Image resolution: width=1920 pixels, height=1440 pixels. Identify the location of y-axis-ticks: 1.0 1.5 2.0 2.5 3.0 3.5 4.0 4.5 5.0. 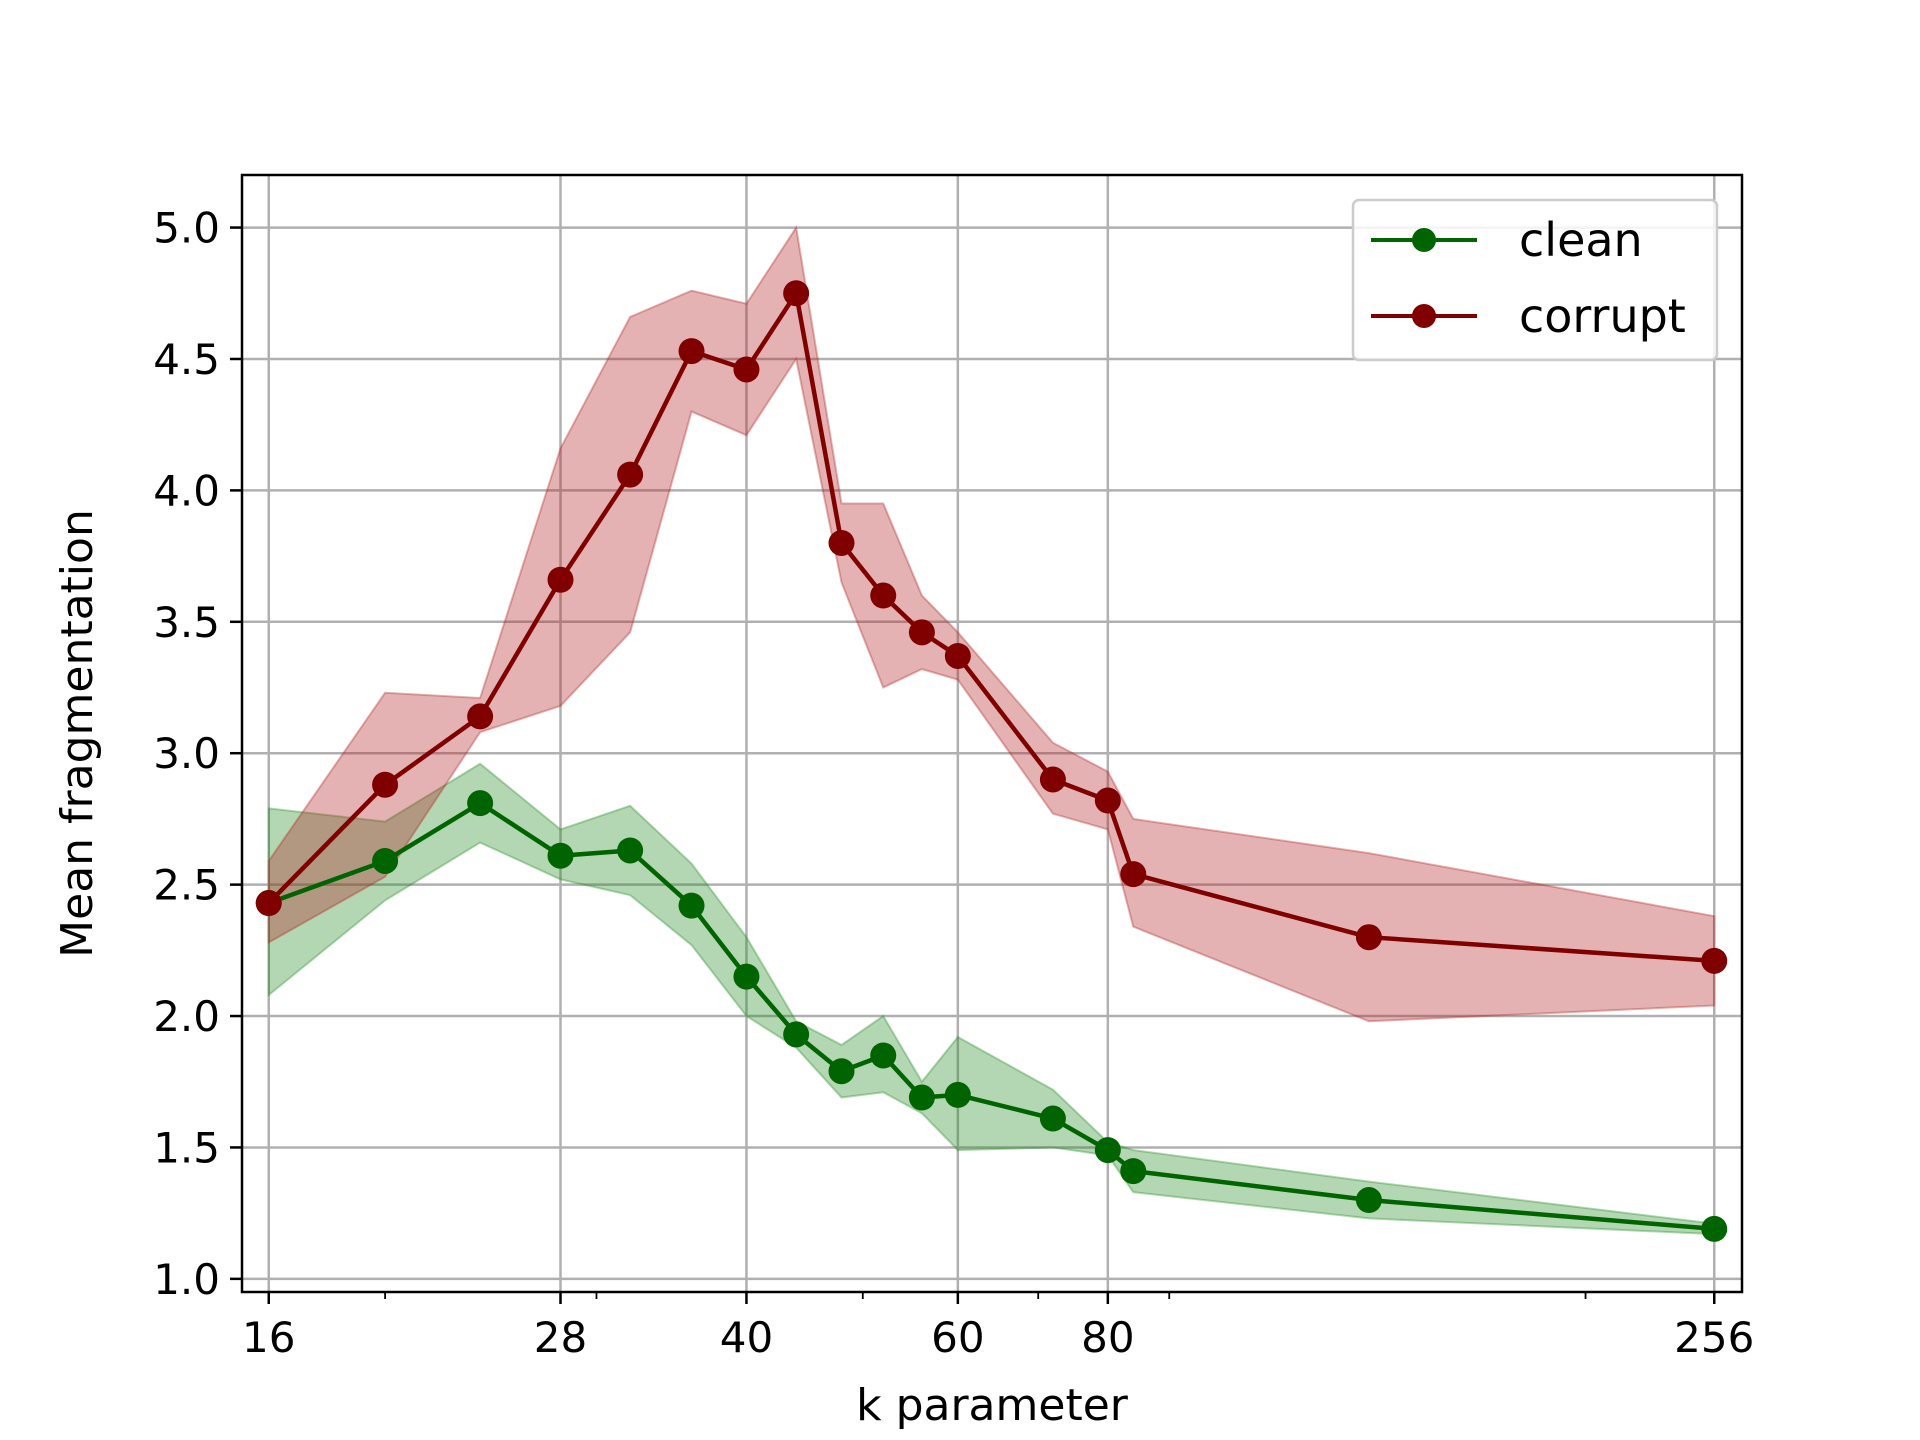
(197, 754).